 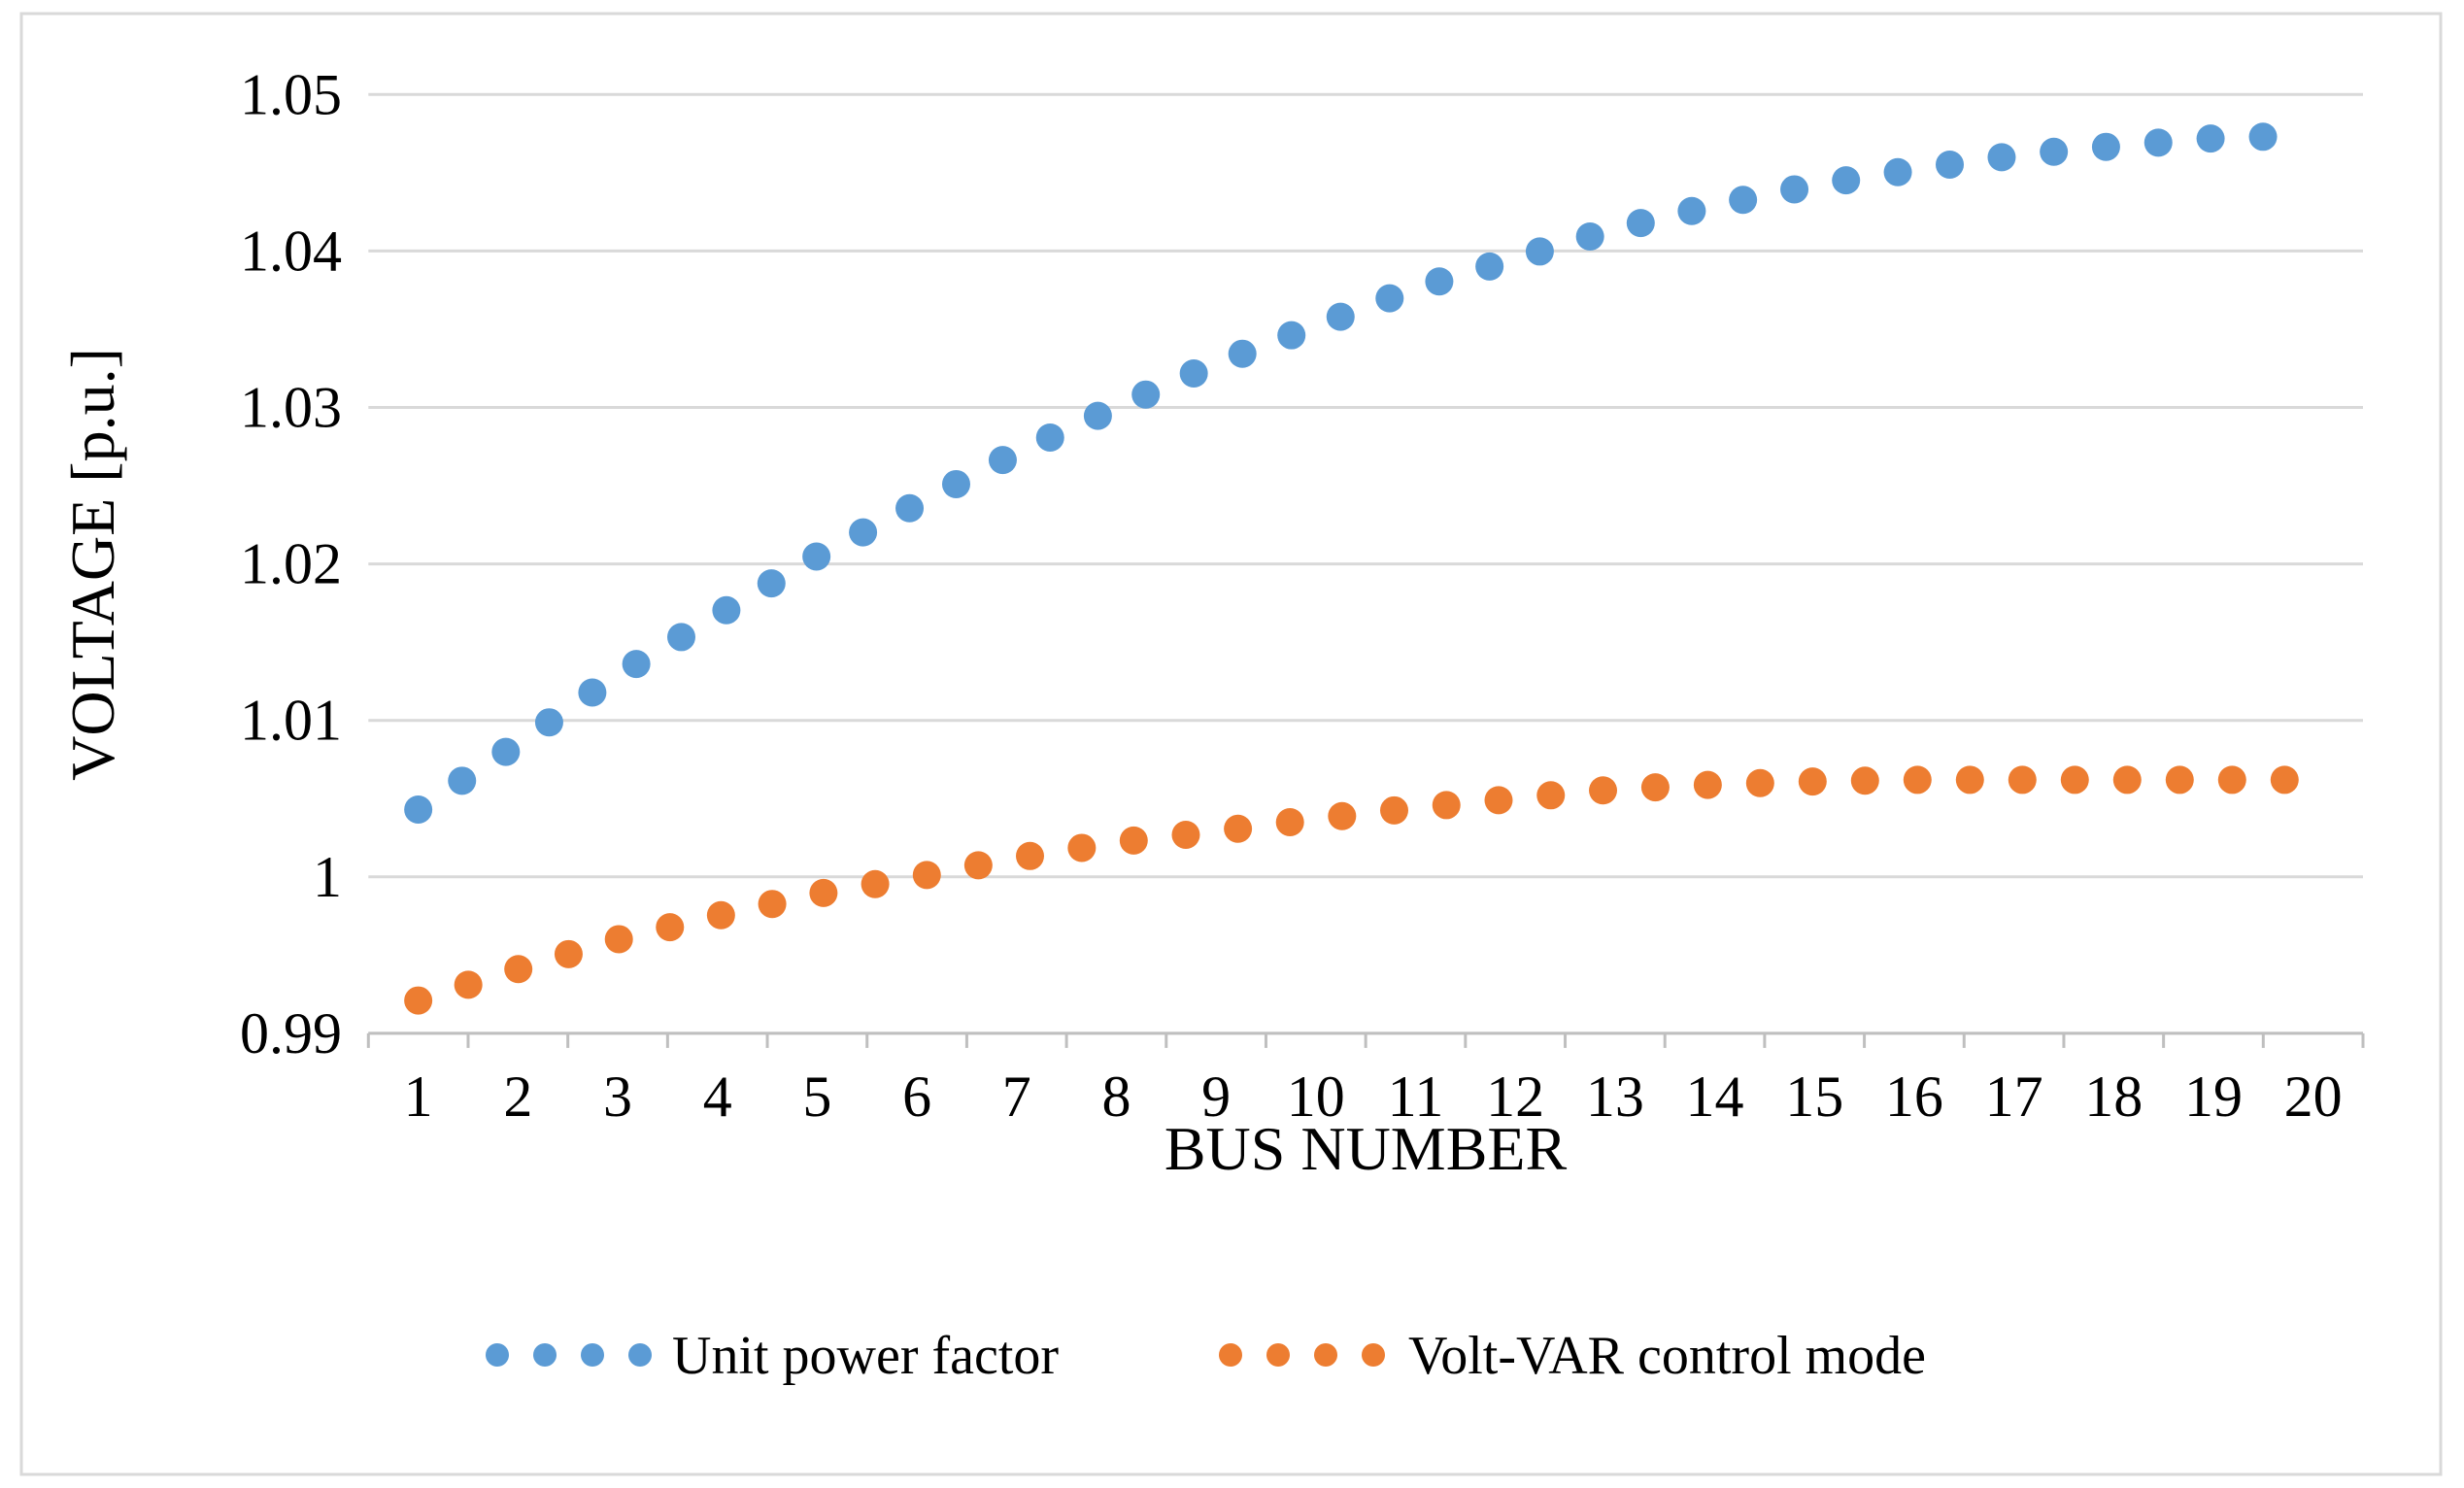 What do you see at coordinates (916, 1097) in the screenshot?
I see `x-tick-label: 6` at bounding box center [916, 1097].